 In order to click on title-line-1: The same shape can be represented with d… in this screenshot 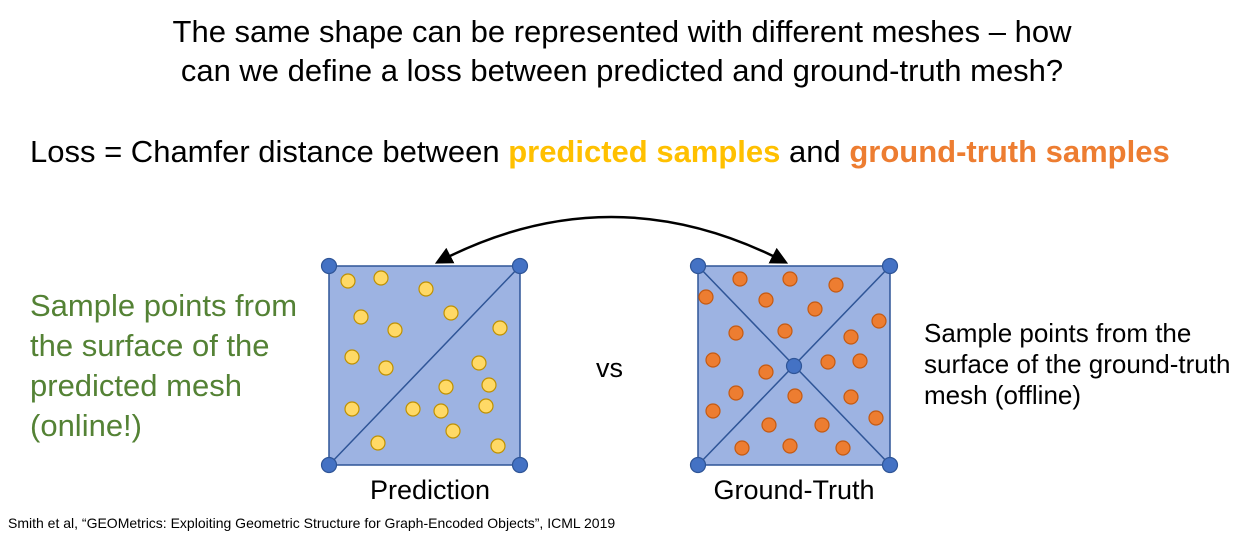, I will do `click(622, 31)`.